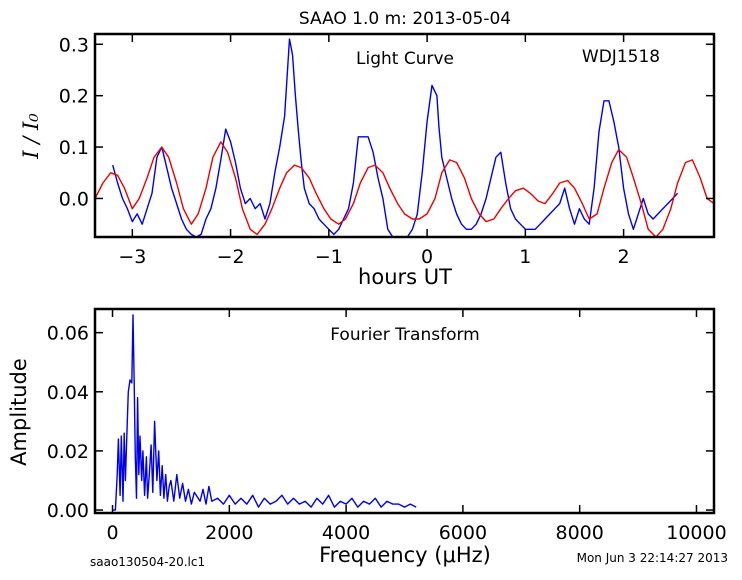 The image size is (742, 580). What do you see at coordinates (463, 533) in the screenshot?
I see `fourier-xtick-label: 6000` at bounding box center [463, 533].